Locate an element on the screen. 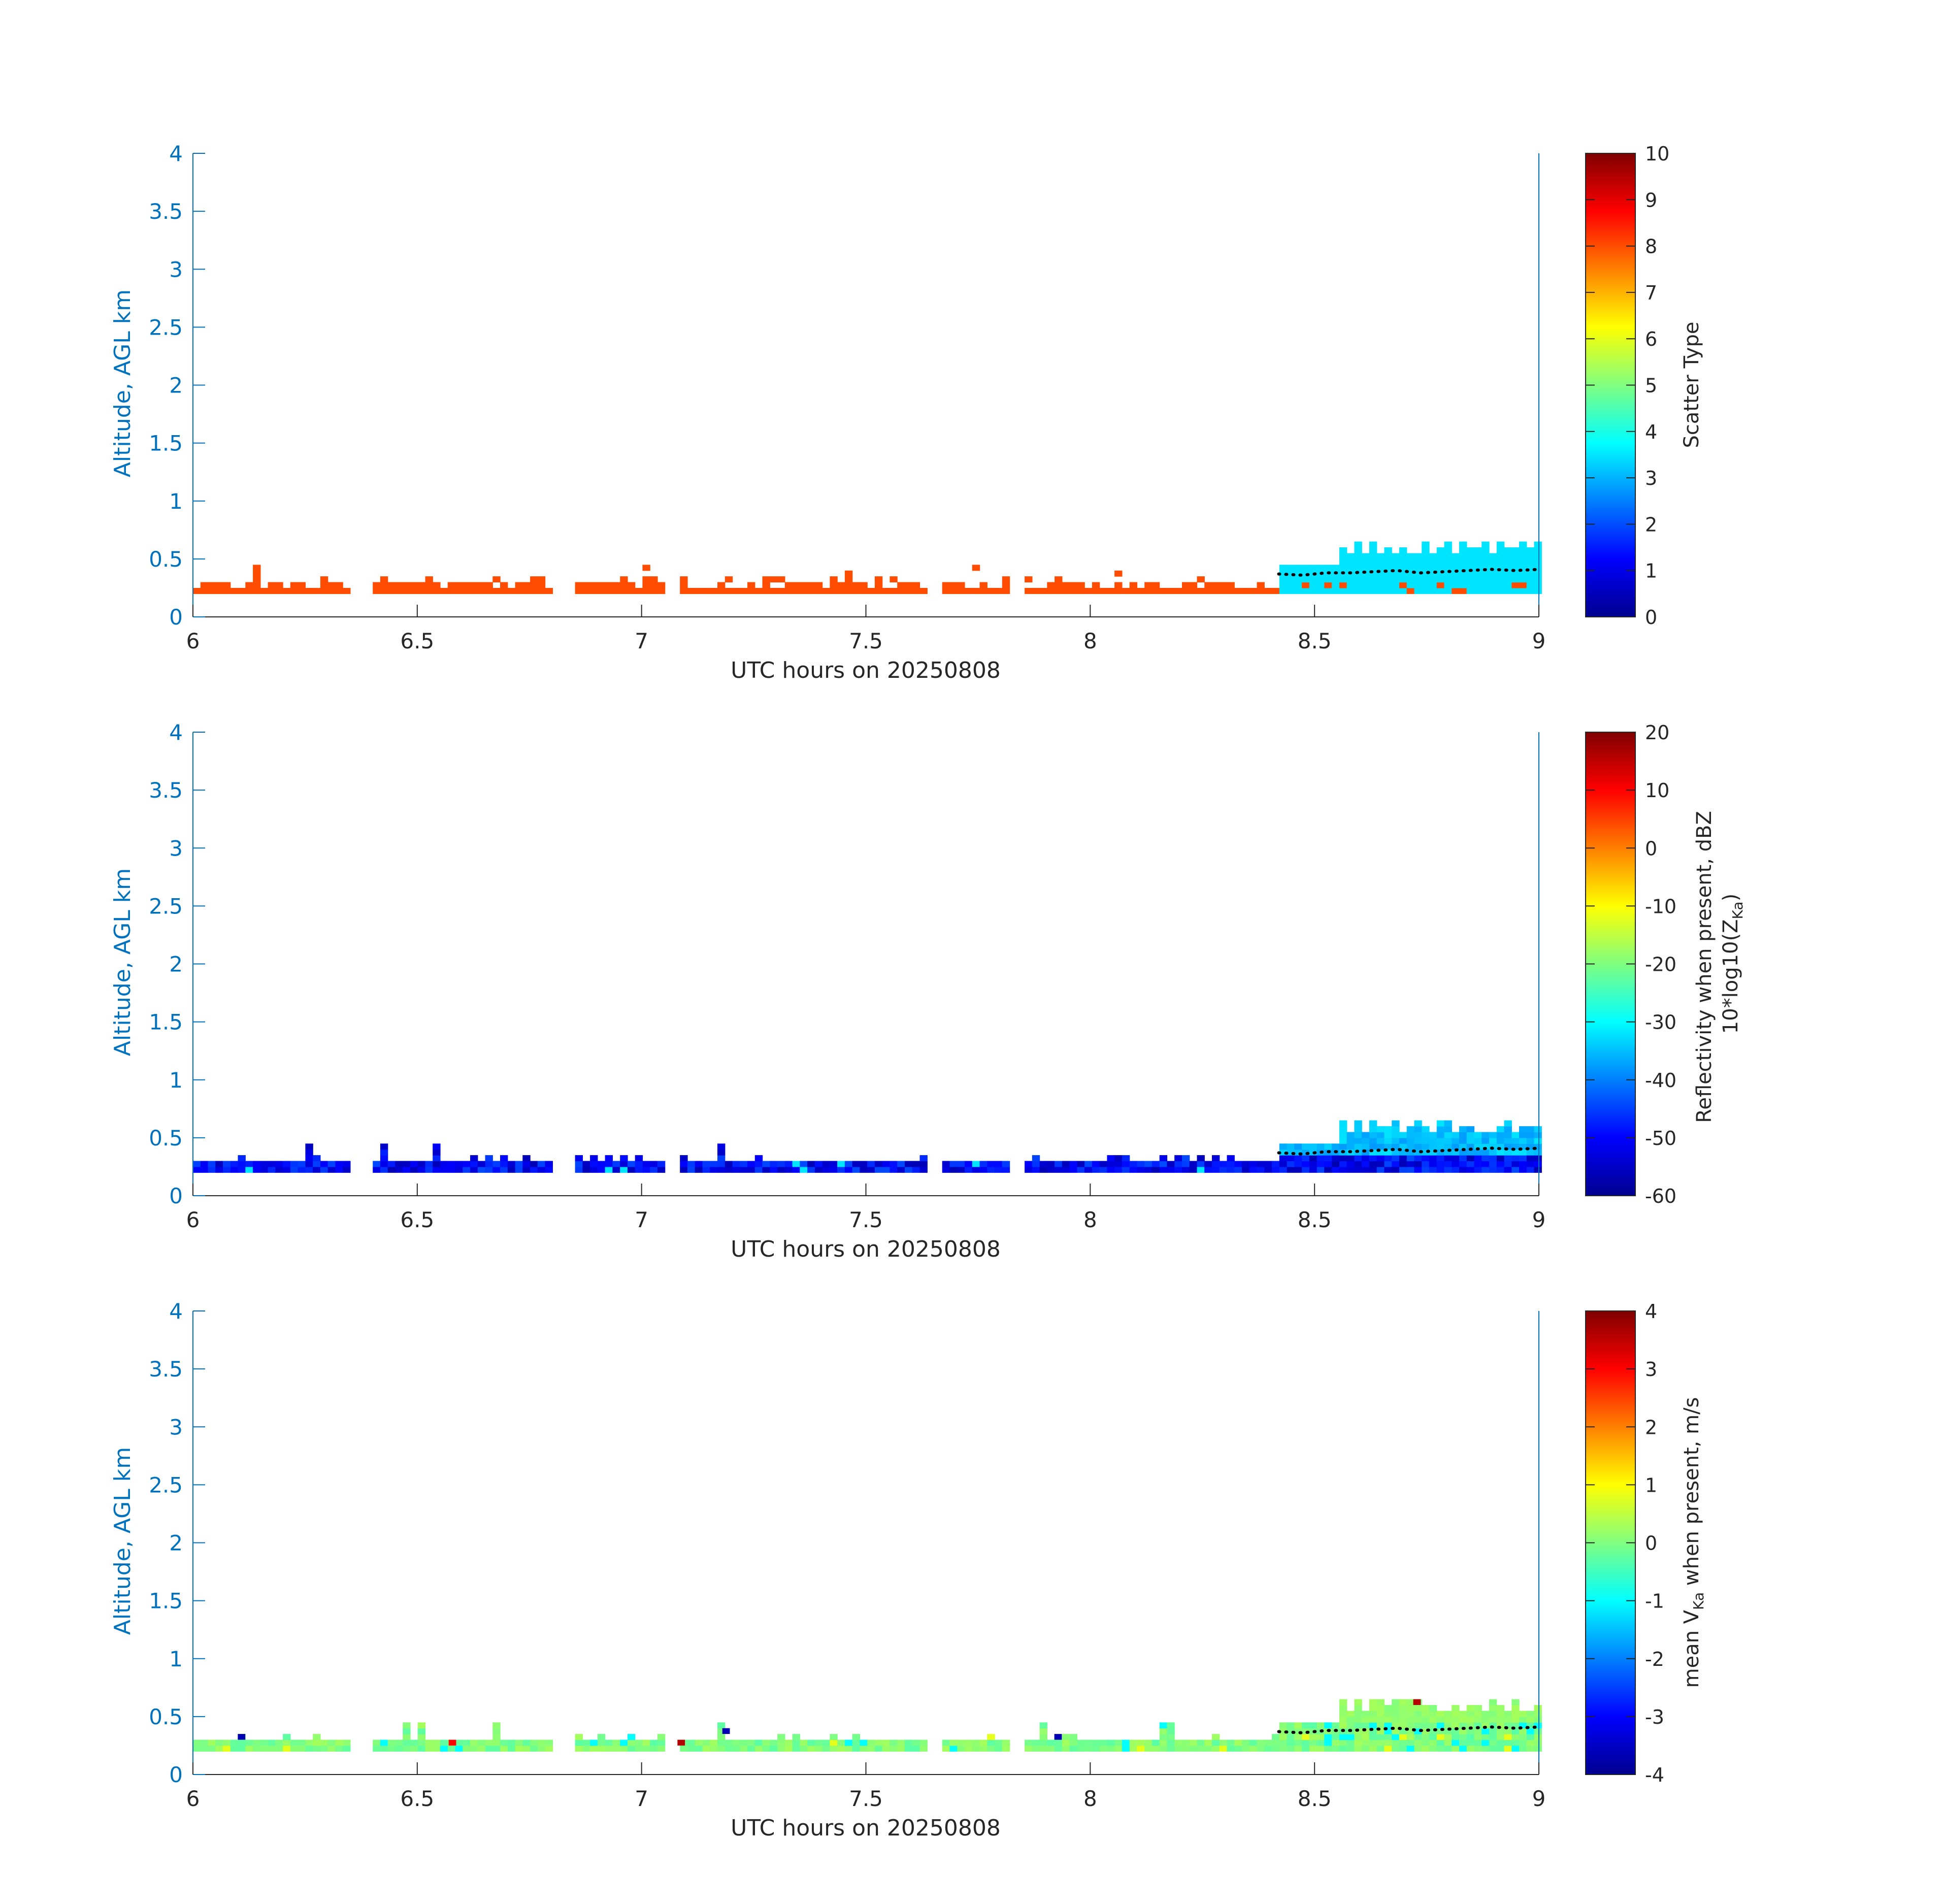  y-tick-label: 3 is located at coordinates (176, 848).